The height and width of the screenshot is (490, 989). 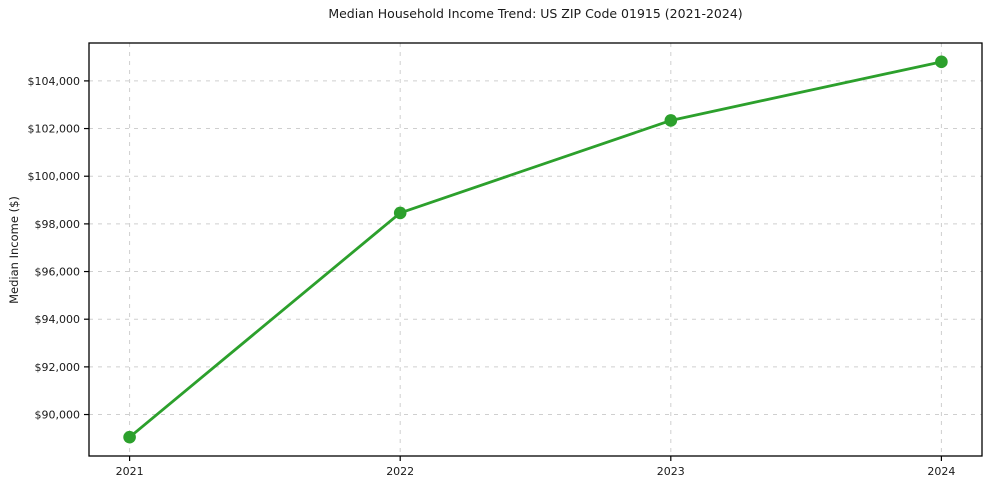 I want to click on y-tick-label: $102,000, so click(x=54, y=129).